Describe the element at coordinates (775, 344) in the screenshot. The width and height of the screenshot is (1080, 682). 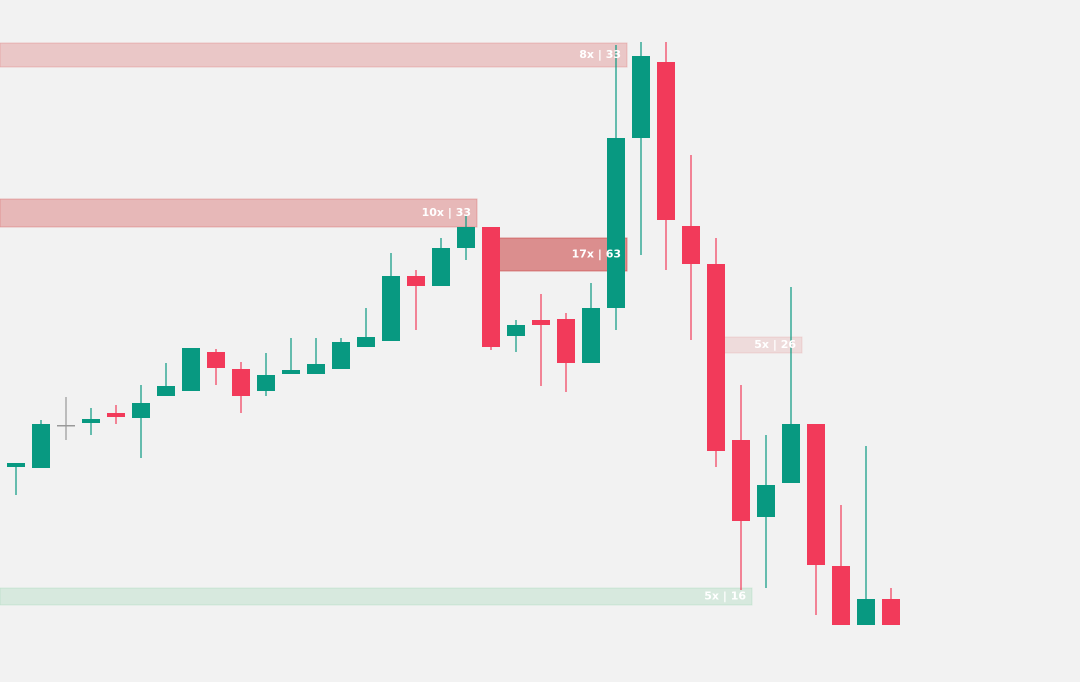
I see `zone-label: 5x | 26` at that location.